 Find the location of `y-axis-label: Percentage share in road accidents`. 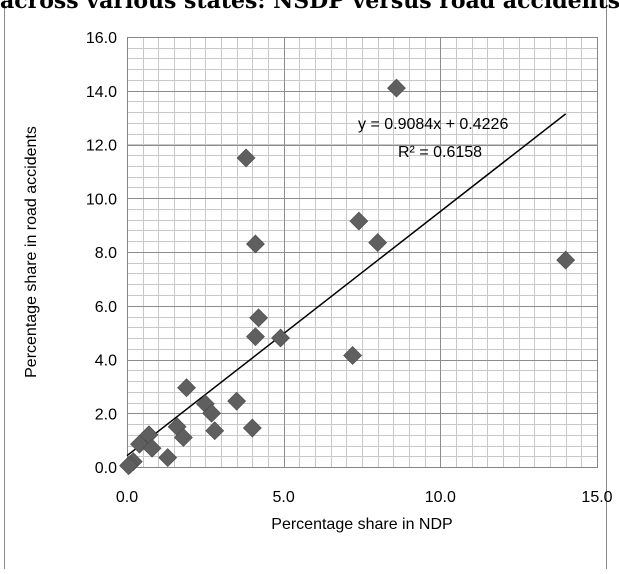

y-axis-label: Percentage share in road accidents is located at coordinates (31, 252).